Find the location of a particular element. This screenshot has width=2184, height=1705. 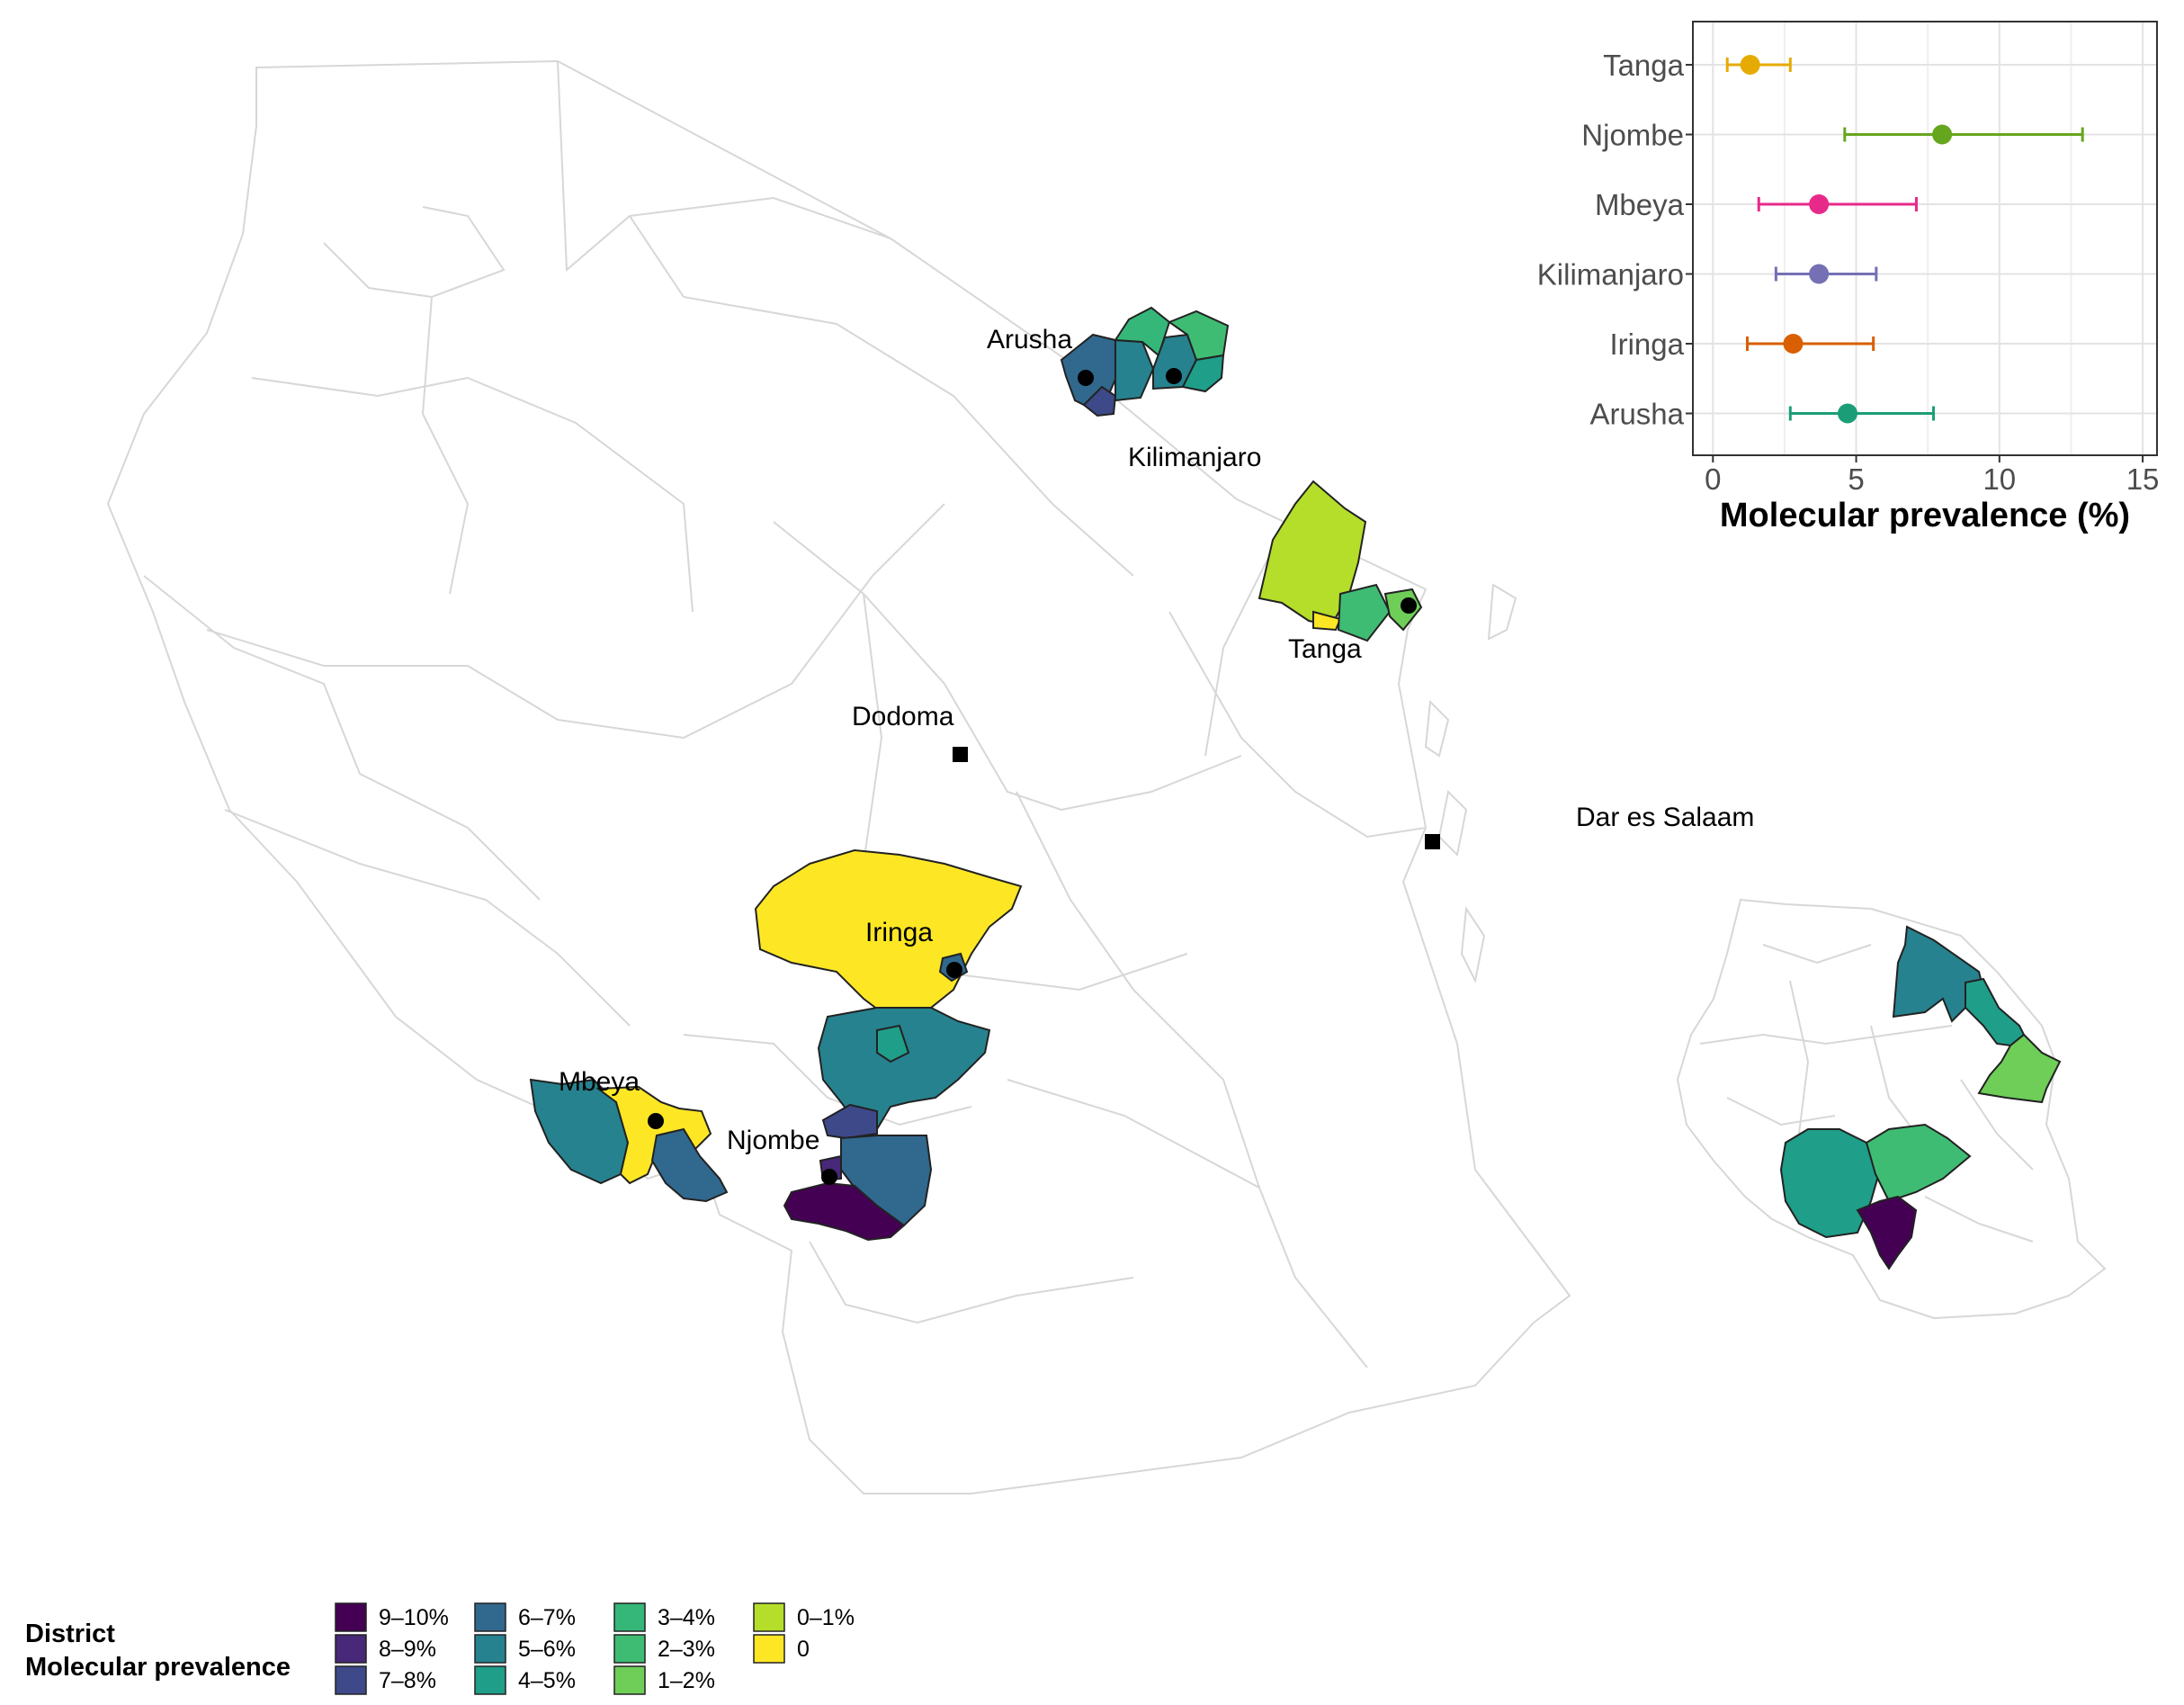

city-marker-dodoma is located at coordinates (961, 754).